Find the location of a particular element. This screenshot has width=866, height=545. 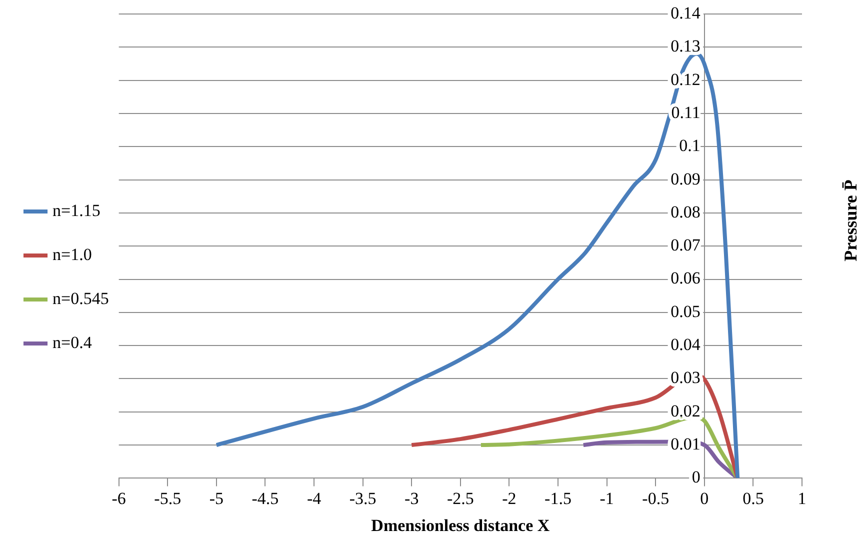

y-tick-label: 0.05 is located at coordinates (685, 311).